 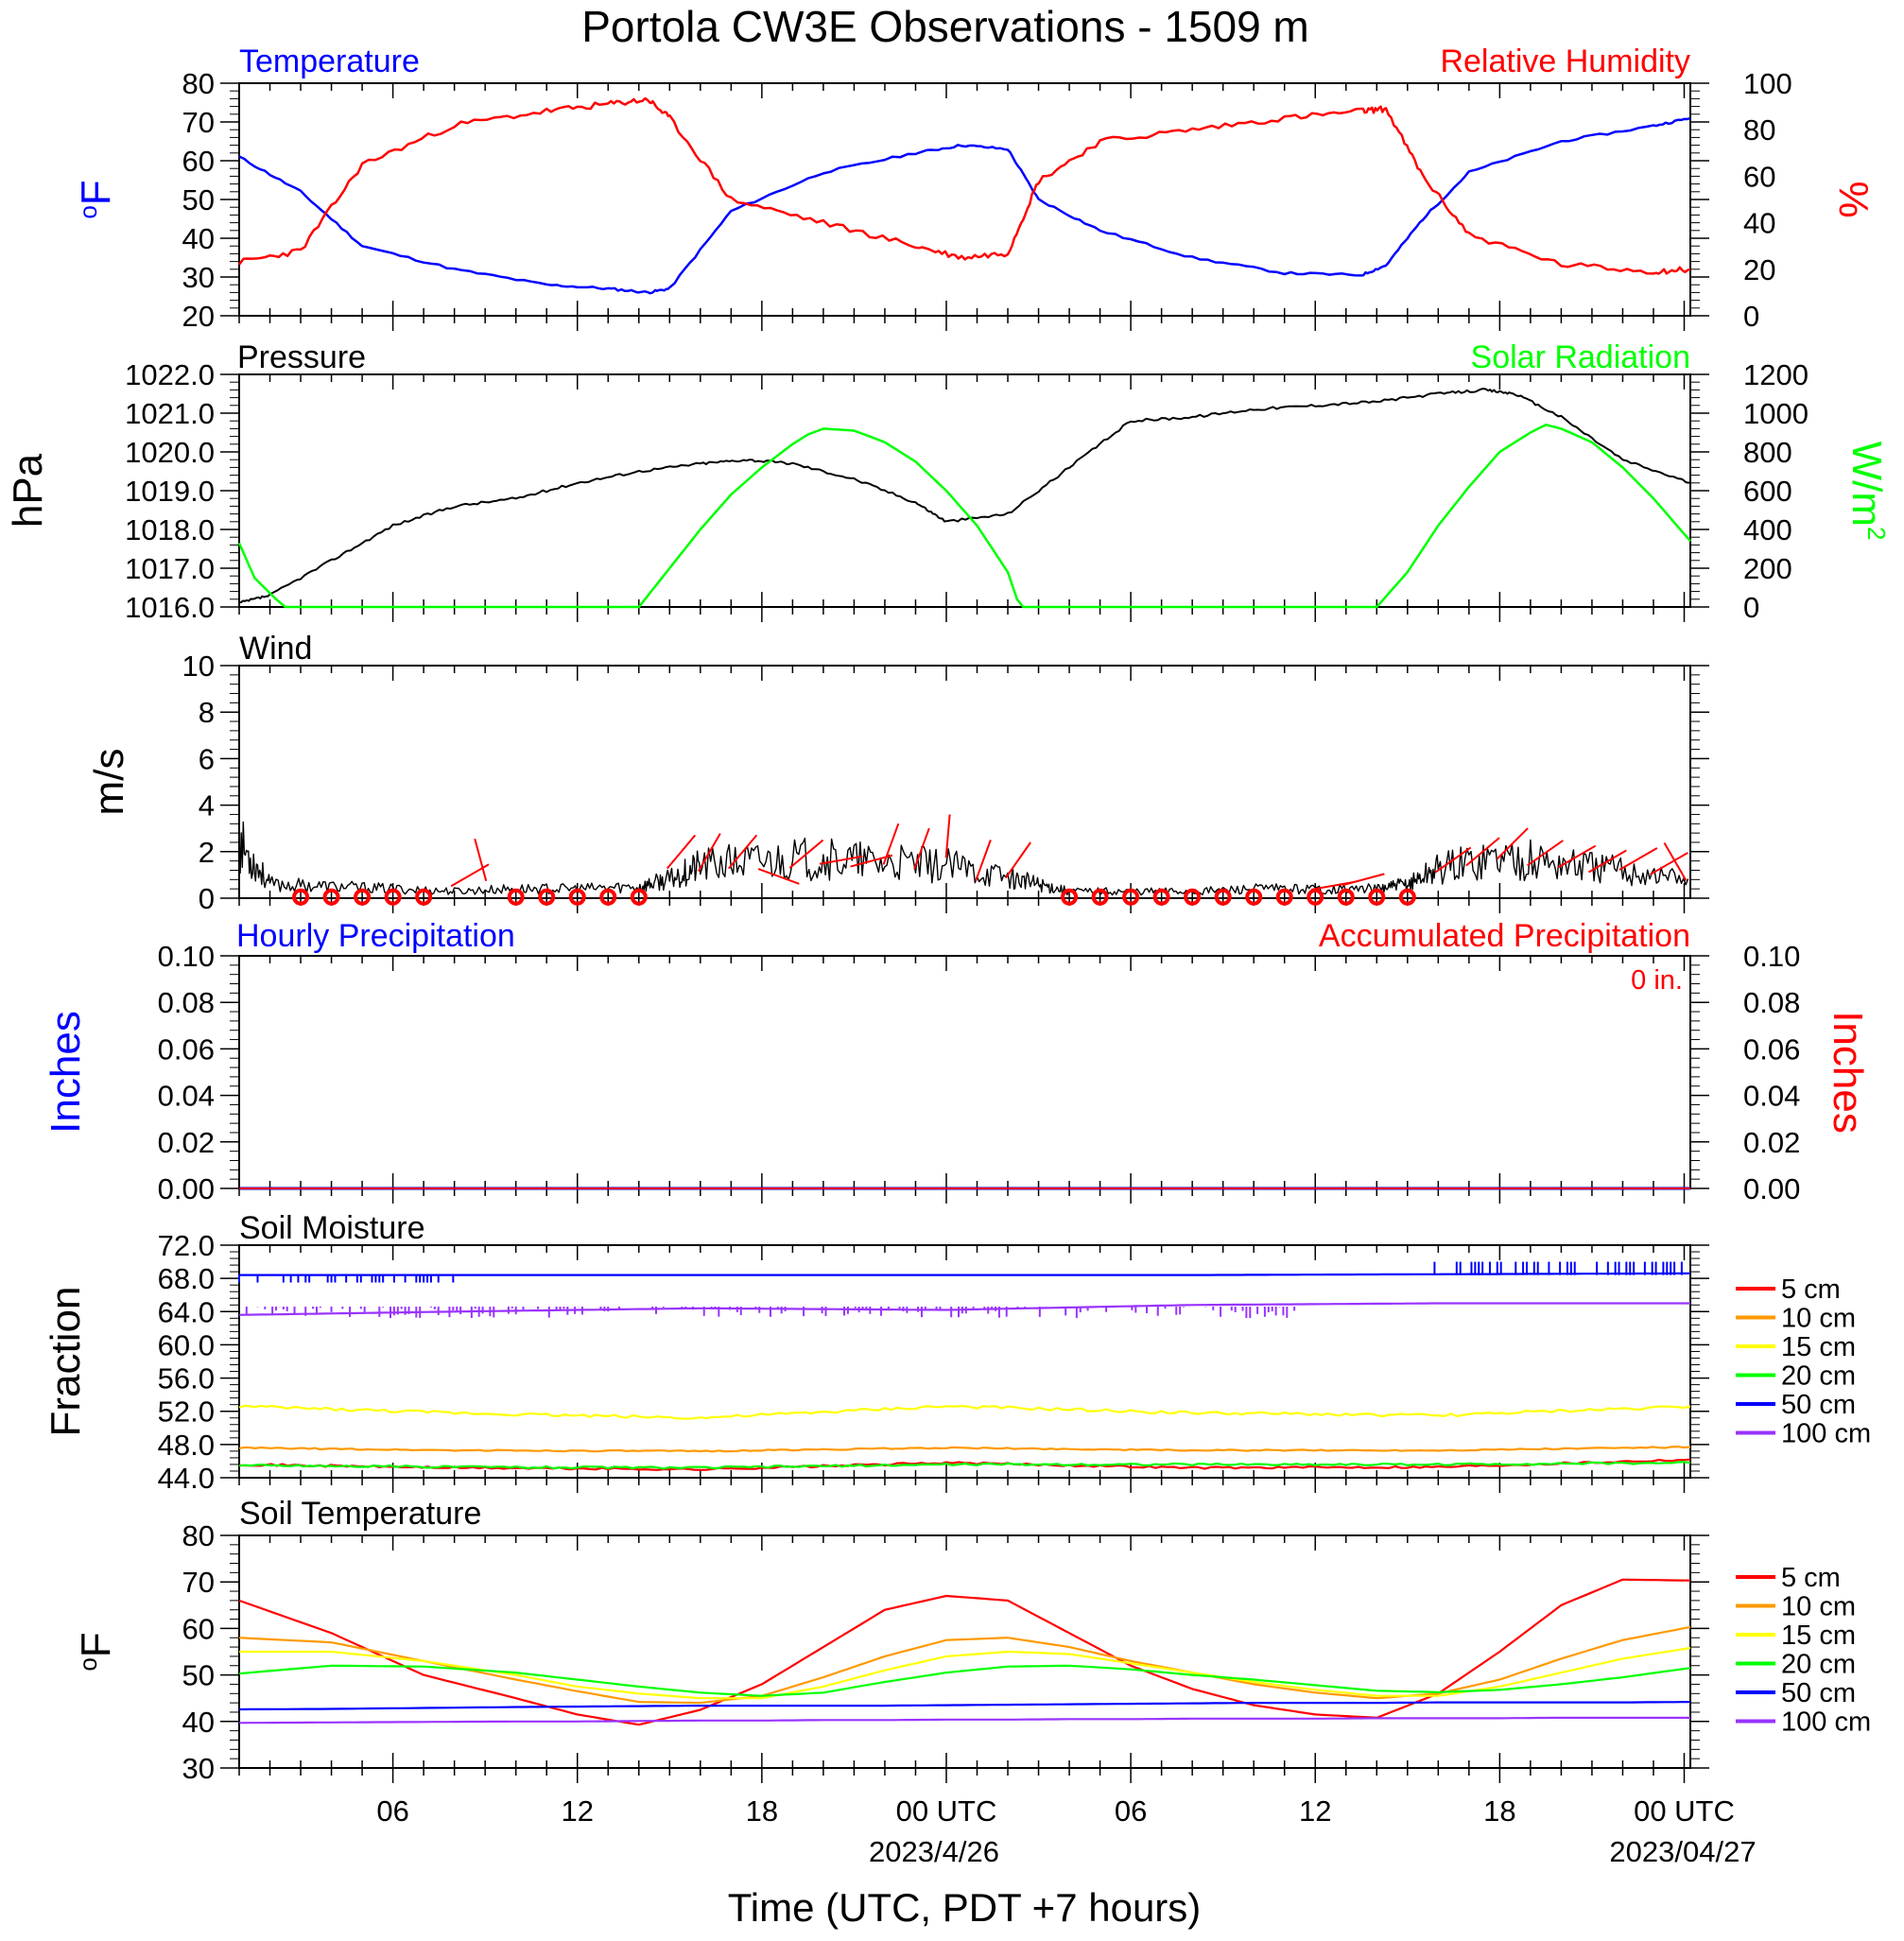 I want to click on precip-y-label: 0.00, so click(x=186, y=1189).